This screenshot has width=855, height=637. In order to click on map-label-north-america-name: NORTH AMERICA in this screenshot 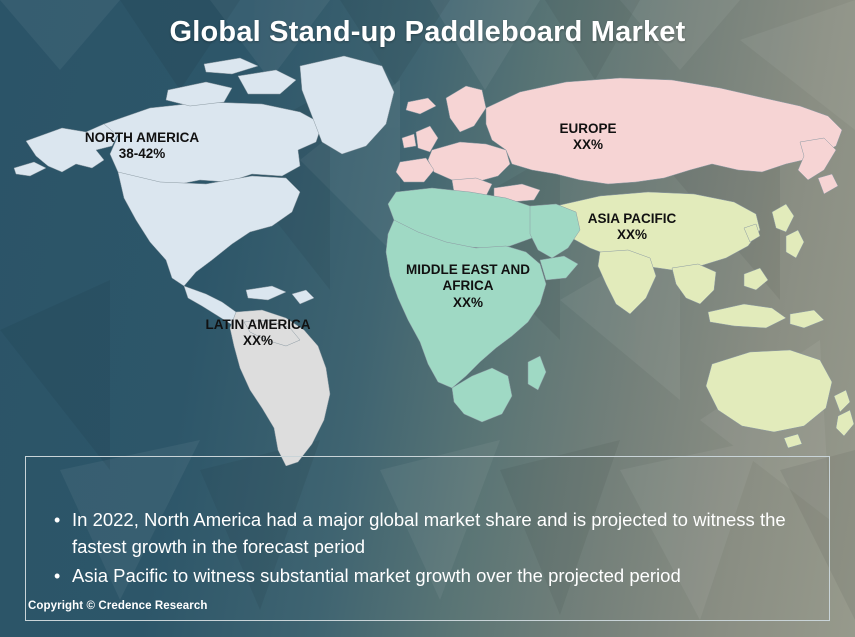, I will do `click(142, 137)`.